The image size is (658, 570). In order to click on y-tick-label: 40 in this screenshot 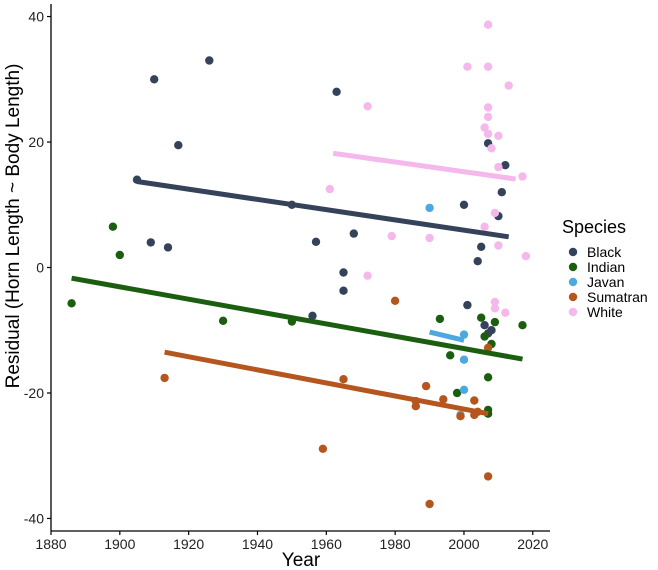, I will do `click(36, 17)`.